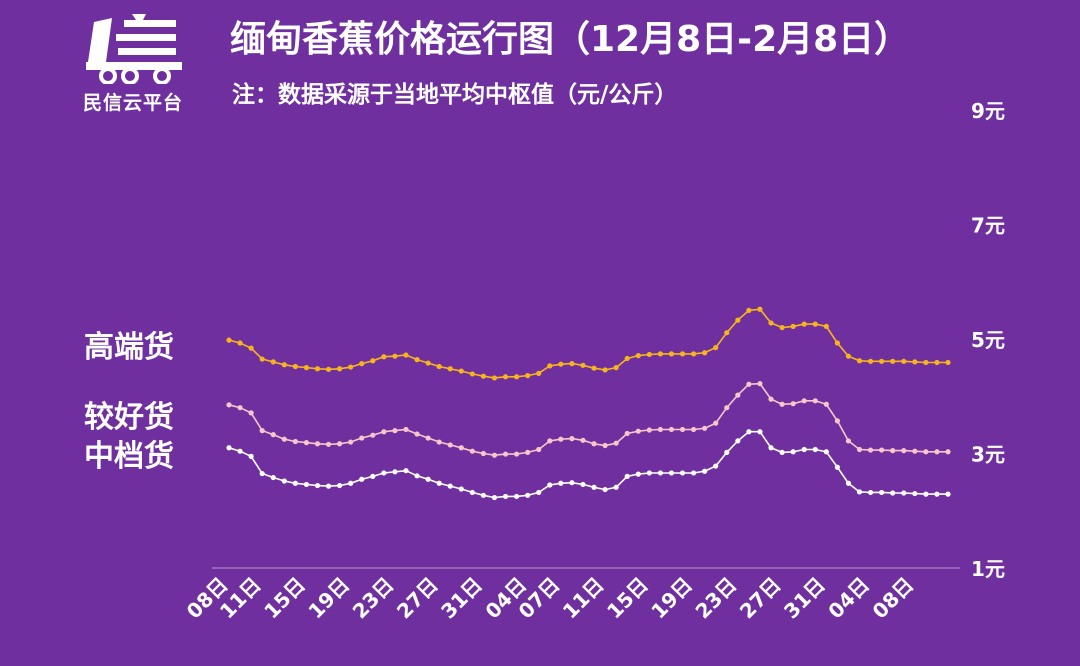 The width and height of the screenshot is (1080, 666). I want to click on x-tick-label: 19日, so click(328, 598).